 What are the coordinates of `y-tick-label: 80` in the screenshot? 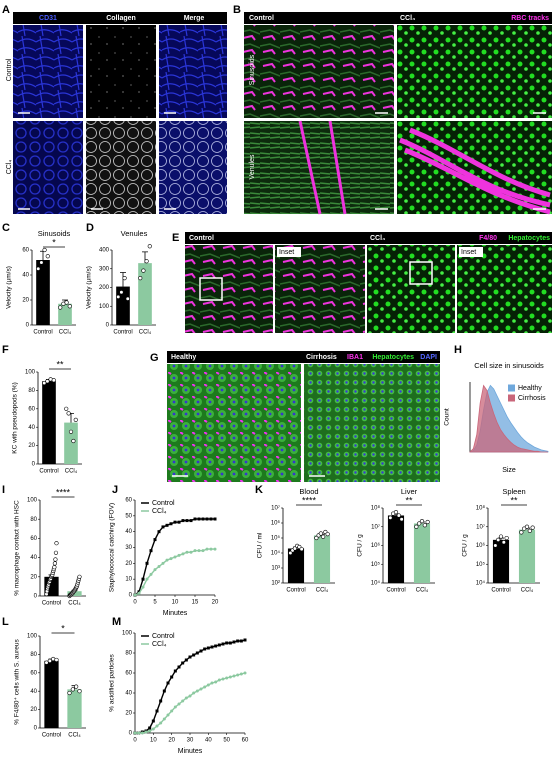 It's located at (31, 391).